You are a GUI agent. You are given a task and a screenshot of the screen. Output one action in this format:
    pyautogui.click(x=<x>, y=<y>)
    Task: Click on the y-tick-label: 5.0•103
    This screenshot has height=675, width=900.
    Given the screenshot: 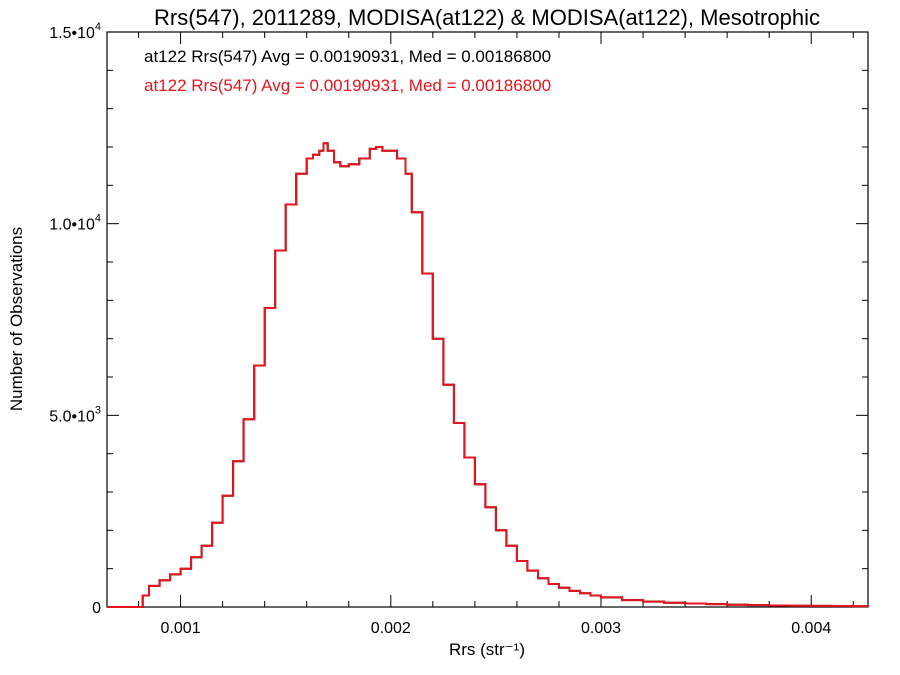 What is the action you would take?
    pyautogui.click(x=75, y=414)
    